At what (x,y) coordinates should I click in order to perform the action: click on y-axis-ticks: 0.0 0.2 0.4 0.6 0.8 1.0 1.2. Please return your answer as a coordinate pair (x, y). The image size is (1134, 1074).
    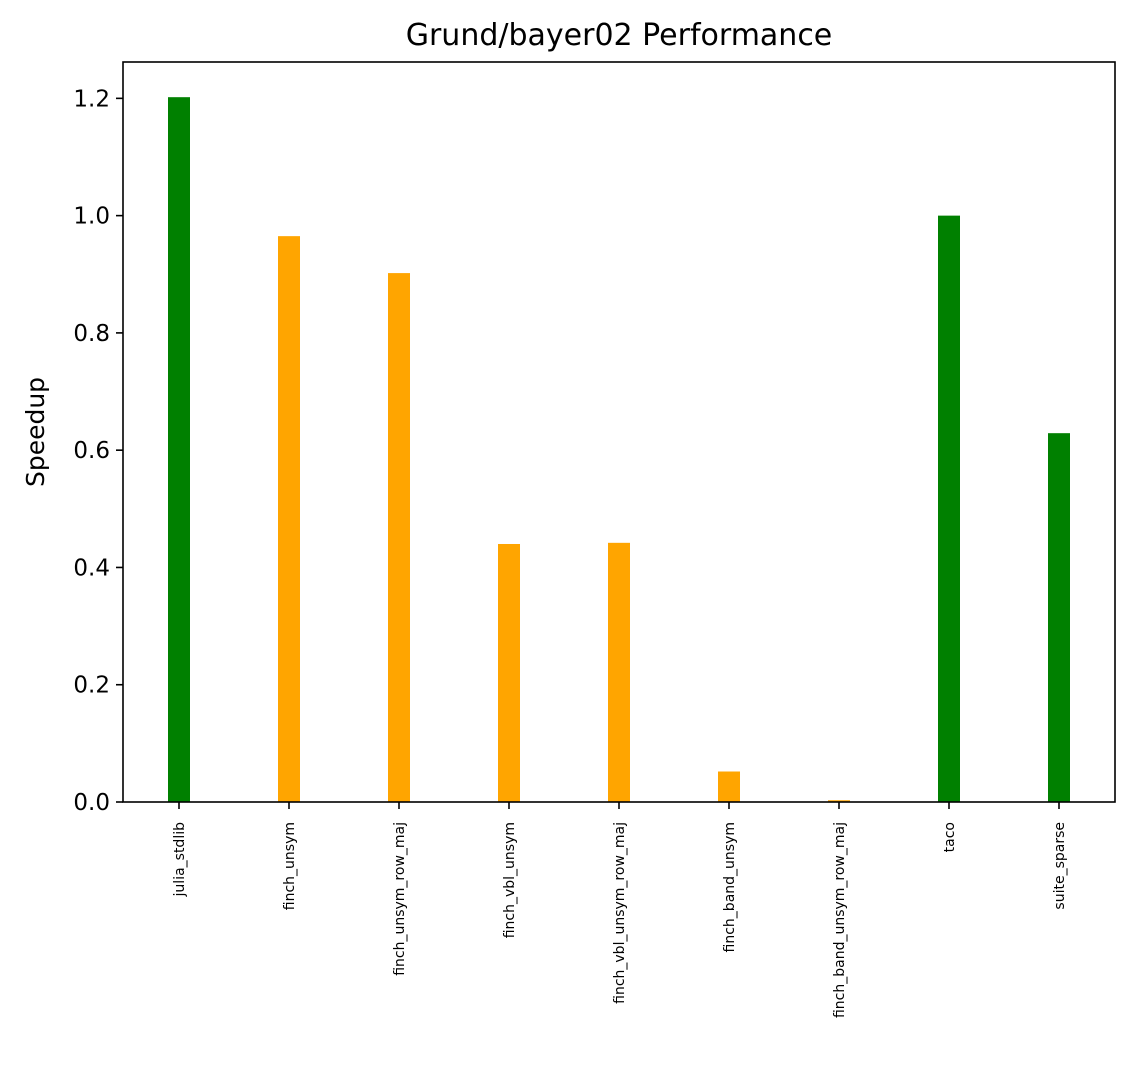
    Looking at the image, I should click on (98, 451).